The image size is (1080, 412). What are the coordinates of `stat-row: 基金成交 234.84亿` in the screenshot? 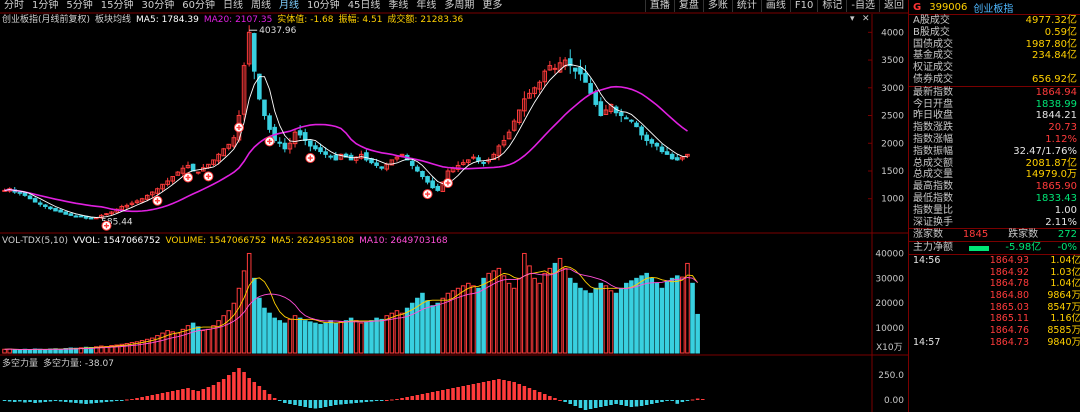 It's located at (994, 56).